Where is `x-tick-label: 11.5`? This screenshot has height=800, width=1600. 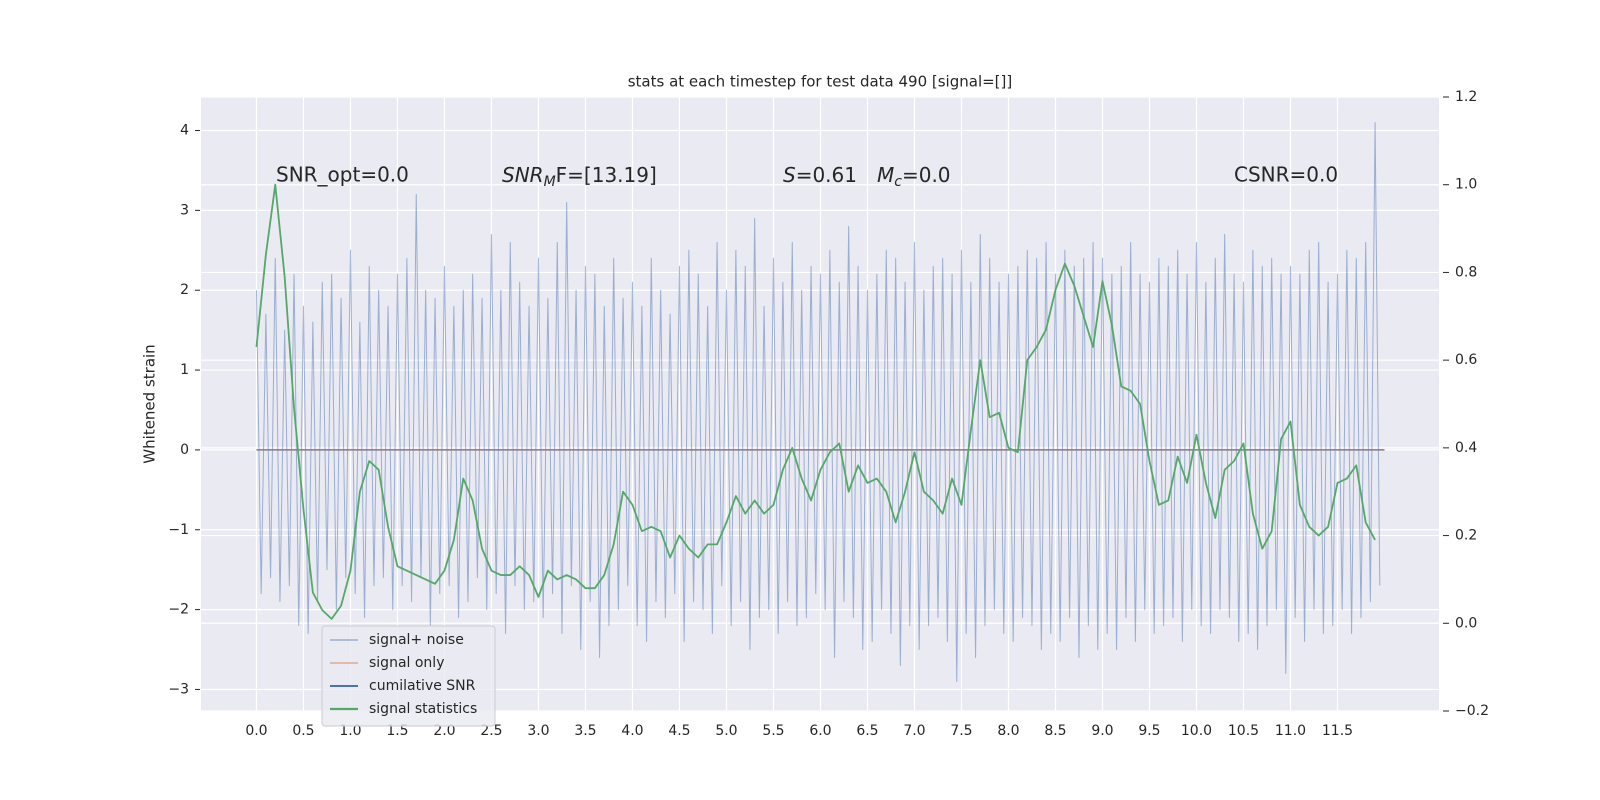
x-tick-label: 11.5 is located at coordinates (1337, 731).